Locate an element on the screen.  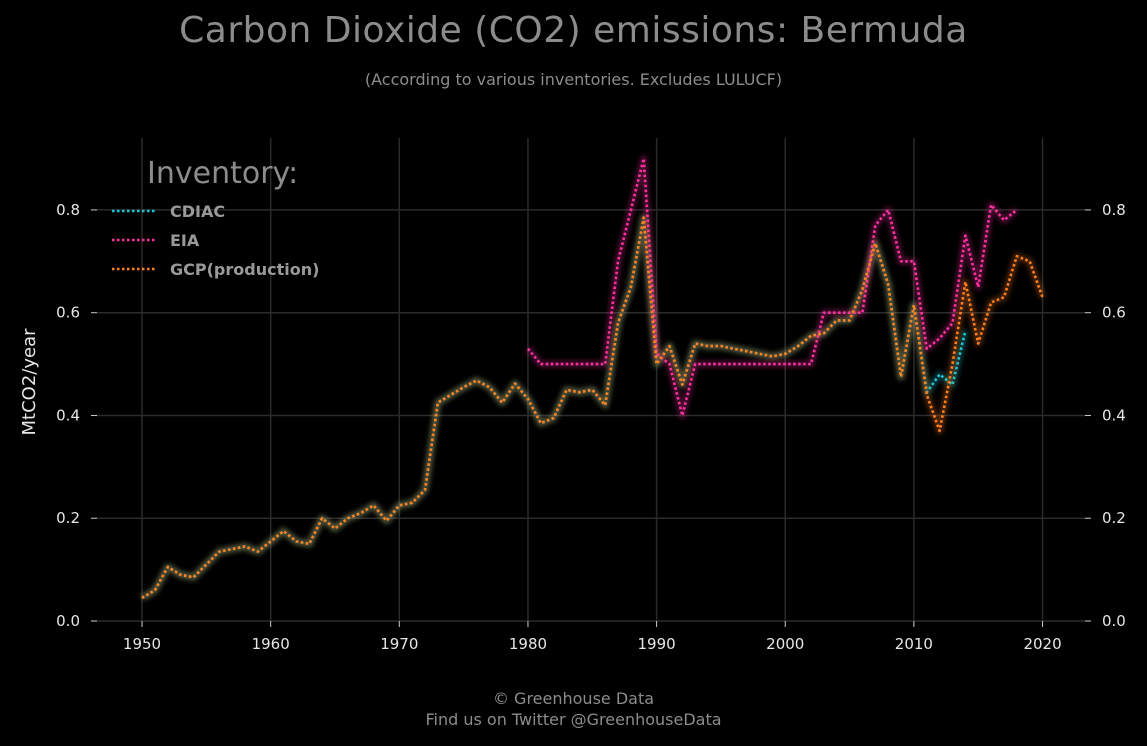
y-tick-label: 0.6 is located at coordinates (68, 313).